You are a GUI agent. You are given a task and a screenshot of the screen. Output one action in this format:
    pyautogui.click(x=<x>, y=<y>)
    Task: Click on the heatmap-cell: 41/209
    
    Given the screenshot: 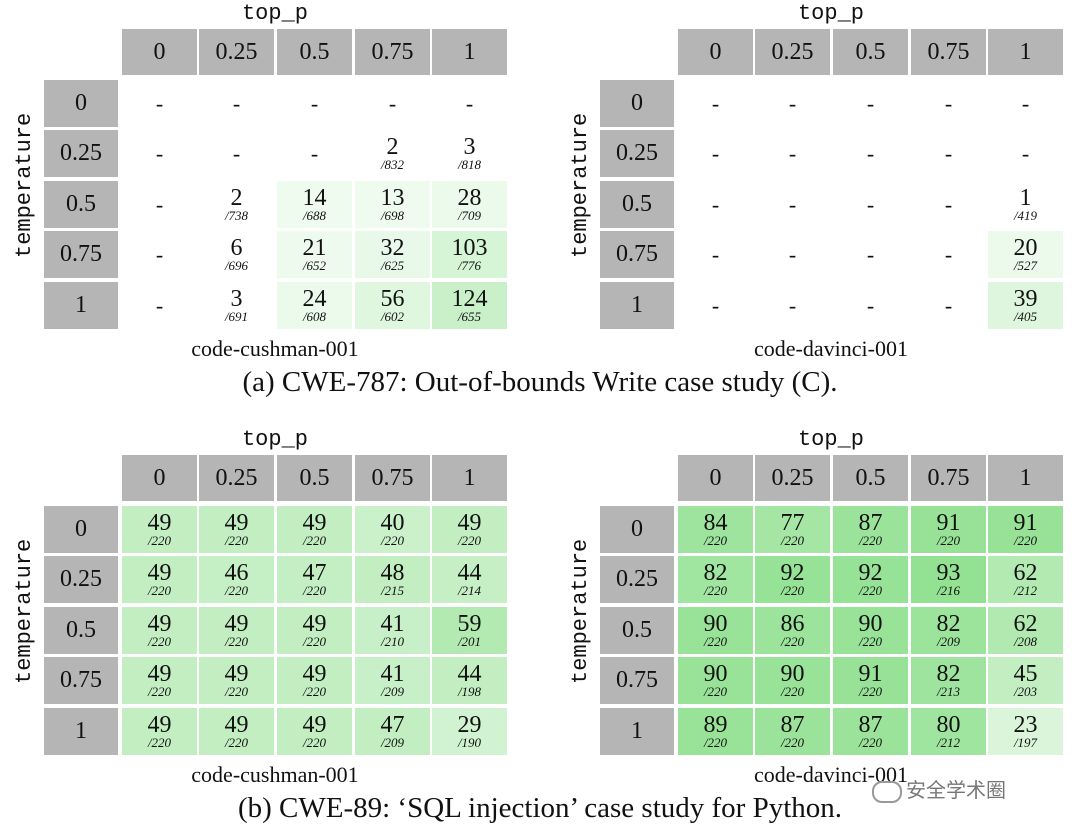 What is the action you would take?
    pyautogui.click(x=392, y=680)
    